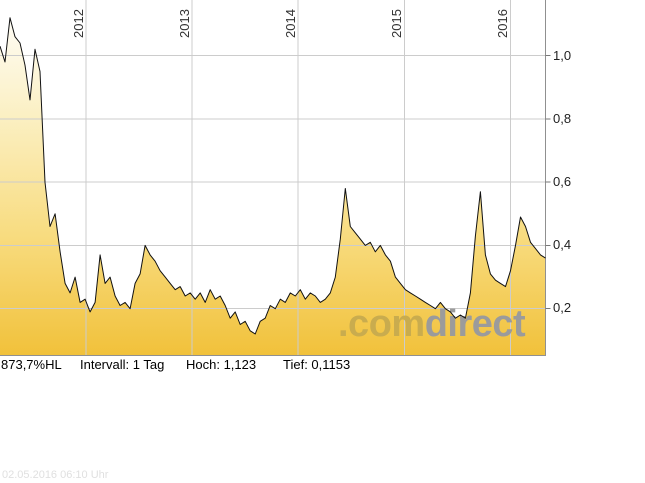 This screenshot has height=483, width=645. Describe the element at coordinates (562, 55) in the screenshot. I see `y-tick-label-10: 1,0` at that location.